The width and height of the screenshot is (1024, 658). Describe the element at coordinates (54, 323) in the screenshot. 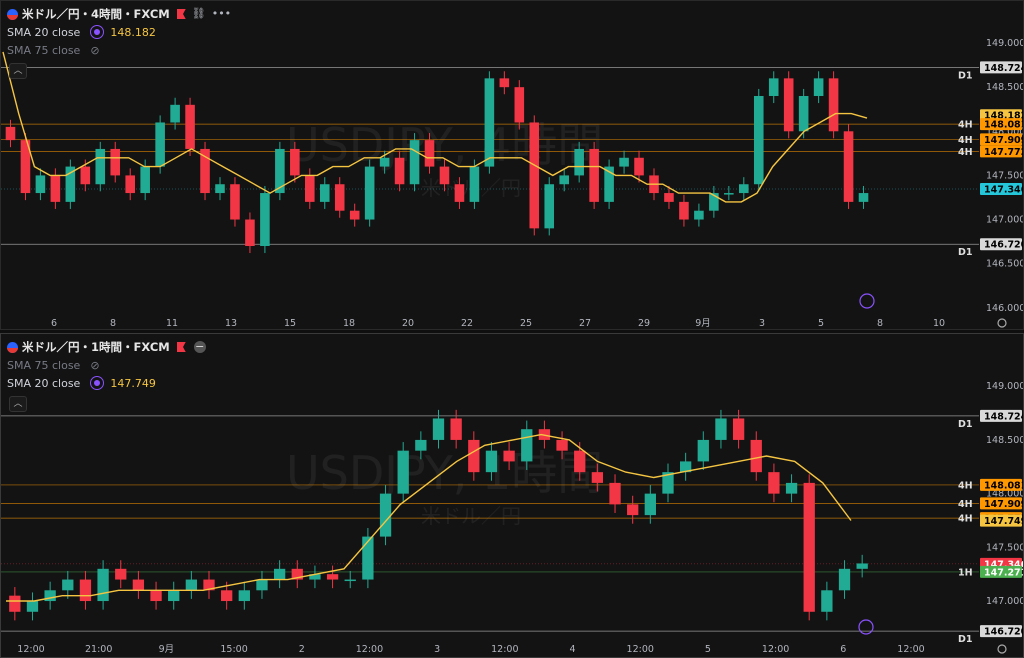

I see `x-axis-tick: 6` at that location.